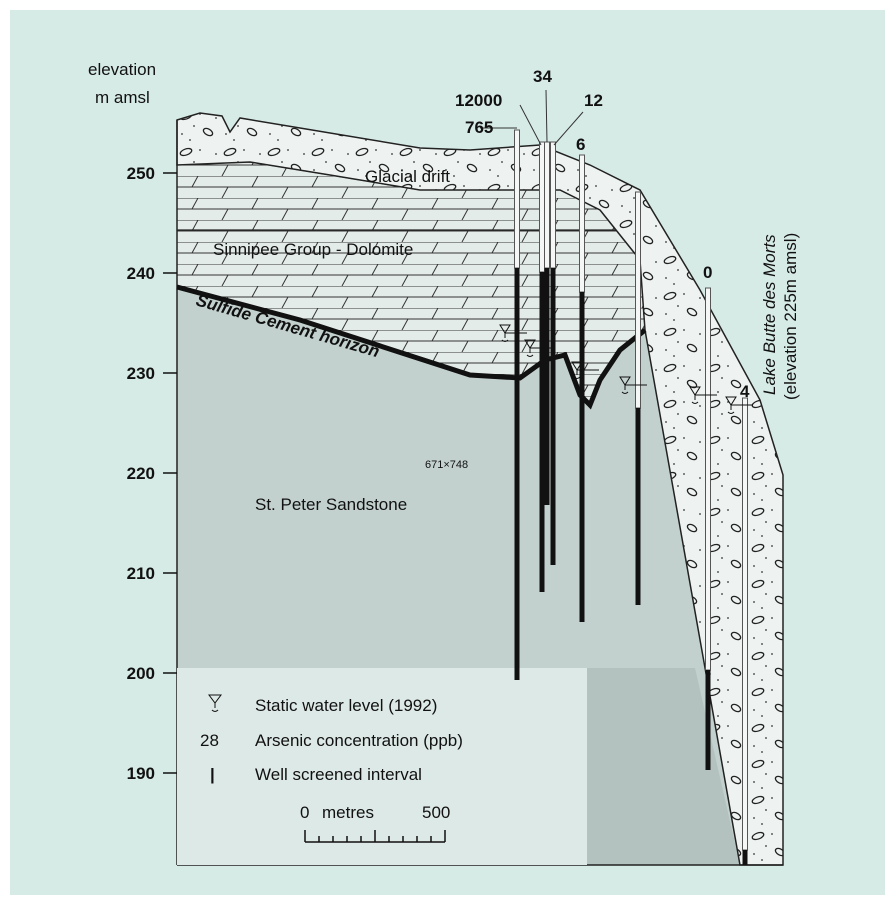  Describe the element at coordinates (313, 249) in the screenshot. I see `layer-label: Sinnipee Group - Dolomite` at that location.